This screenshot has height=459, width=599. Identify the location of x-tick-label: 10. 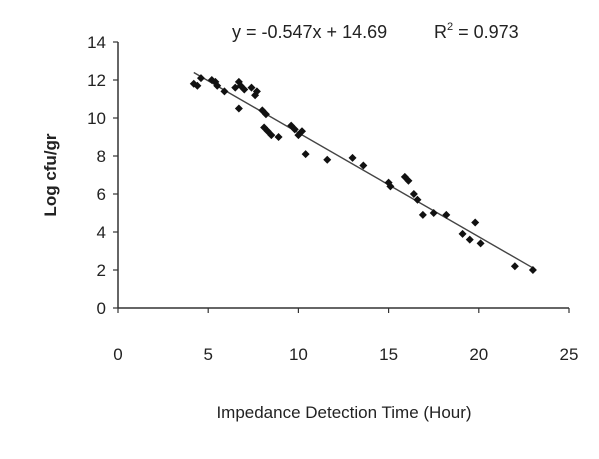
(298, 354).